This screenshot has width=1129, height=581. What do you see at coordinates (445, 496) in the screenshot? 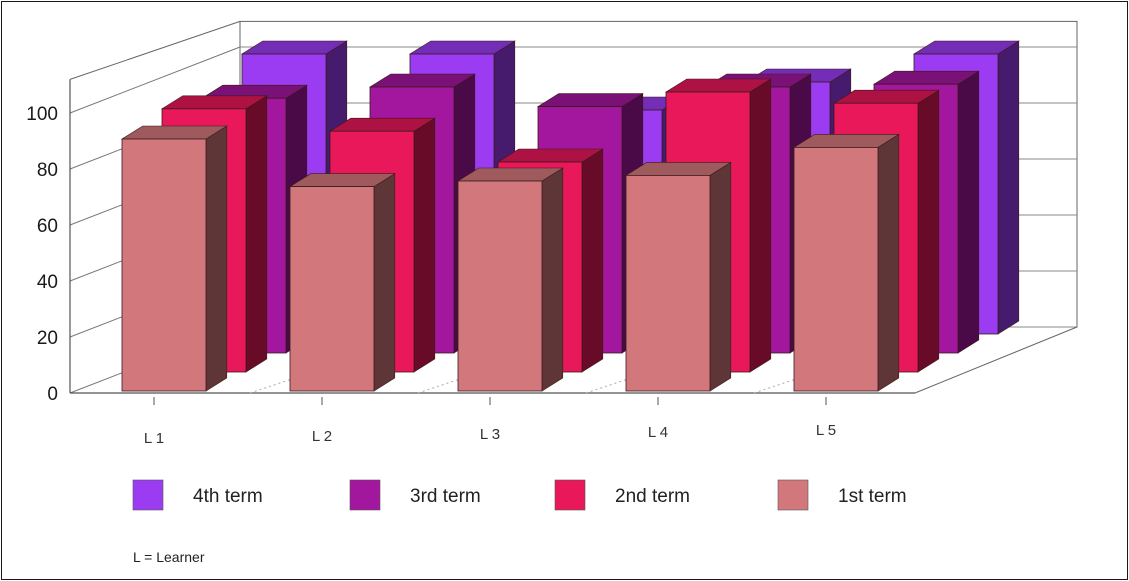
I see `legend-label: 3rd term` at bounding box center [445, 496].